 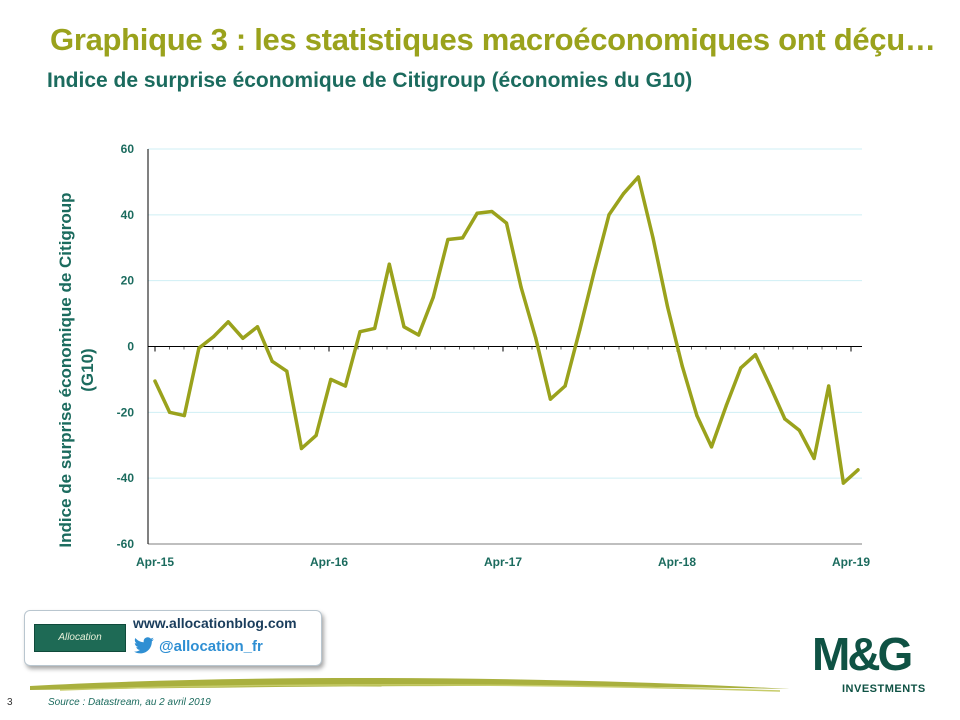 I want to click on y-tick-label: 60, so click(x=128, y=149).